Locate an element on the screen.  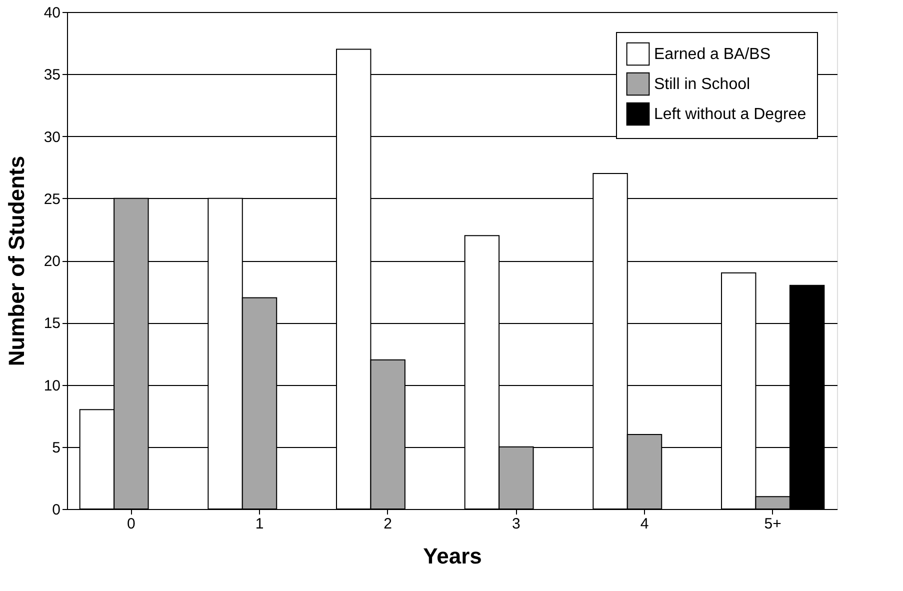
y-tick-label: 10 is located at coordinates (52, 385).